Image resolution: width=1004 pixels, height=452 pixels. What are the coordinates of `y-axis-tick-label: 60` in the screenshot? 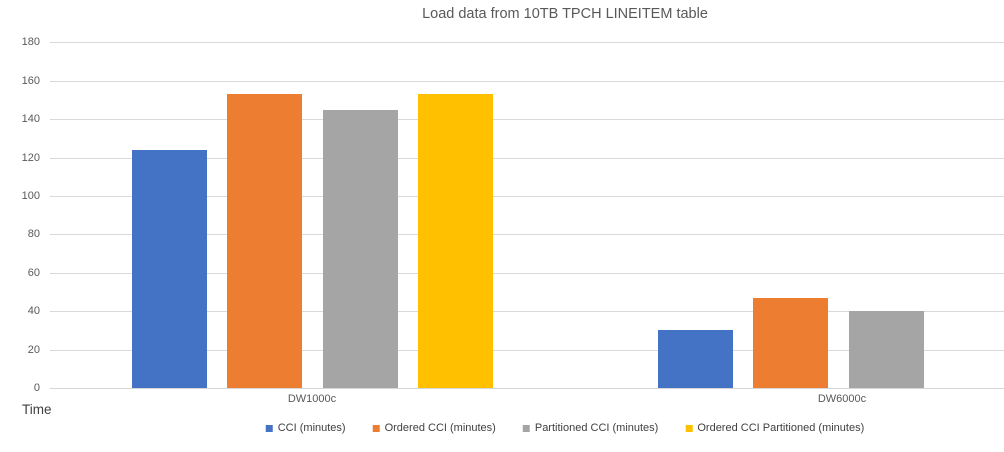 It's located at (33, 272).